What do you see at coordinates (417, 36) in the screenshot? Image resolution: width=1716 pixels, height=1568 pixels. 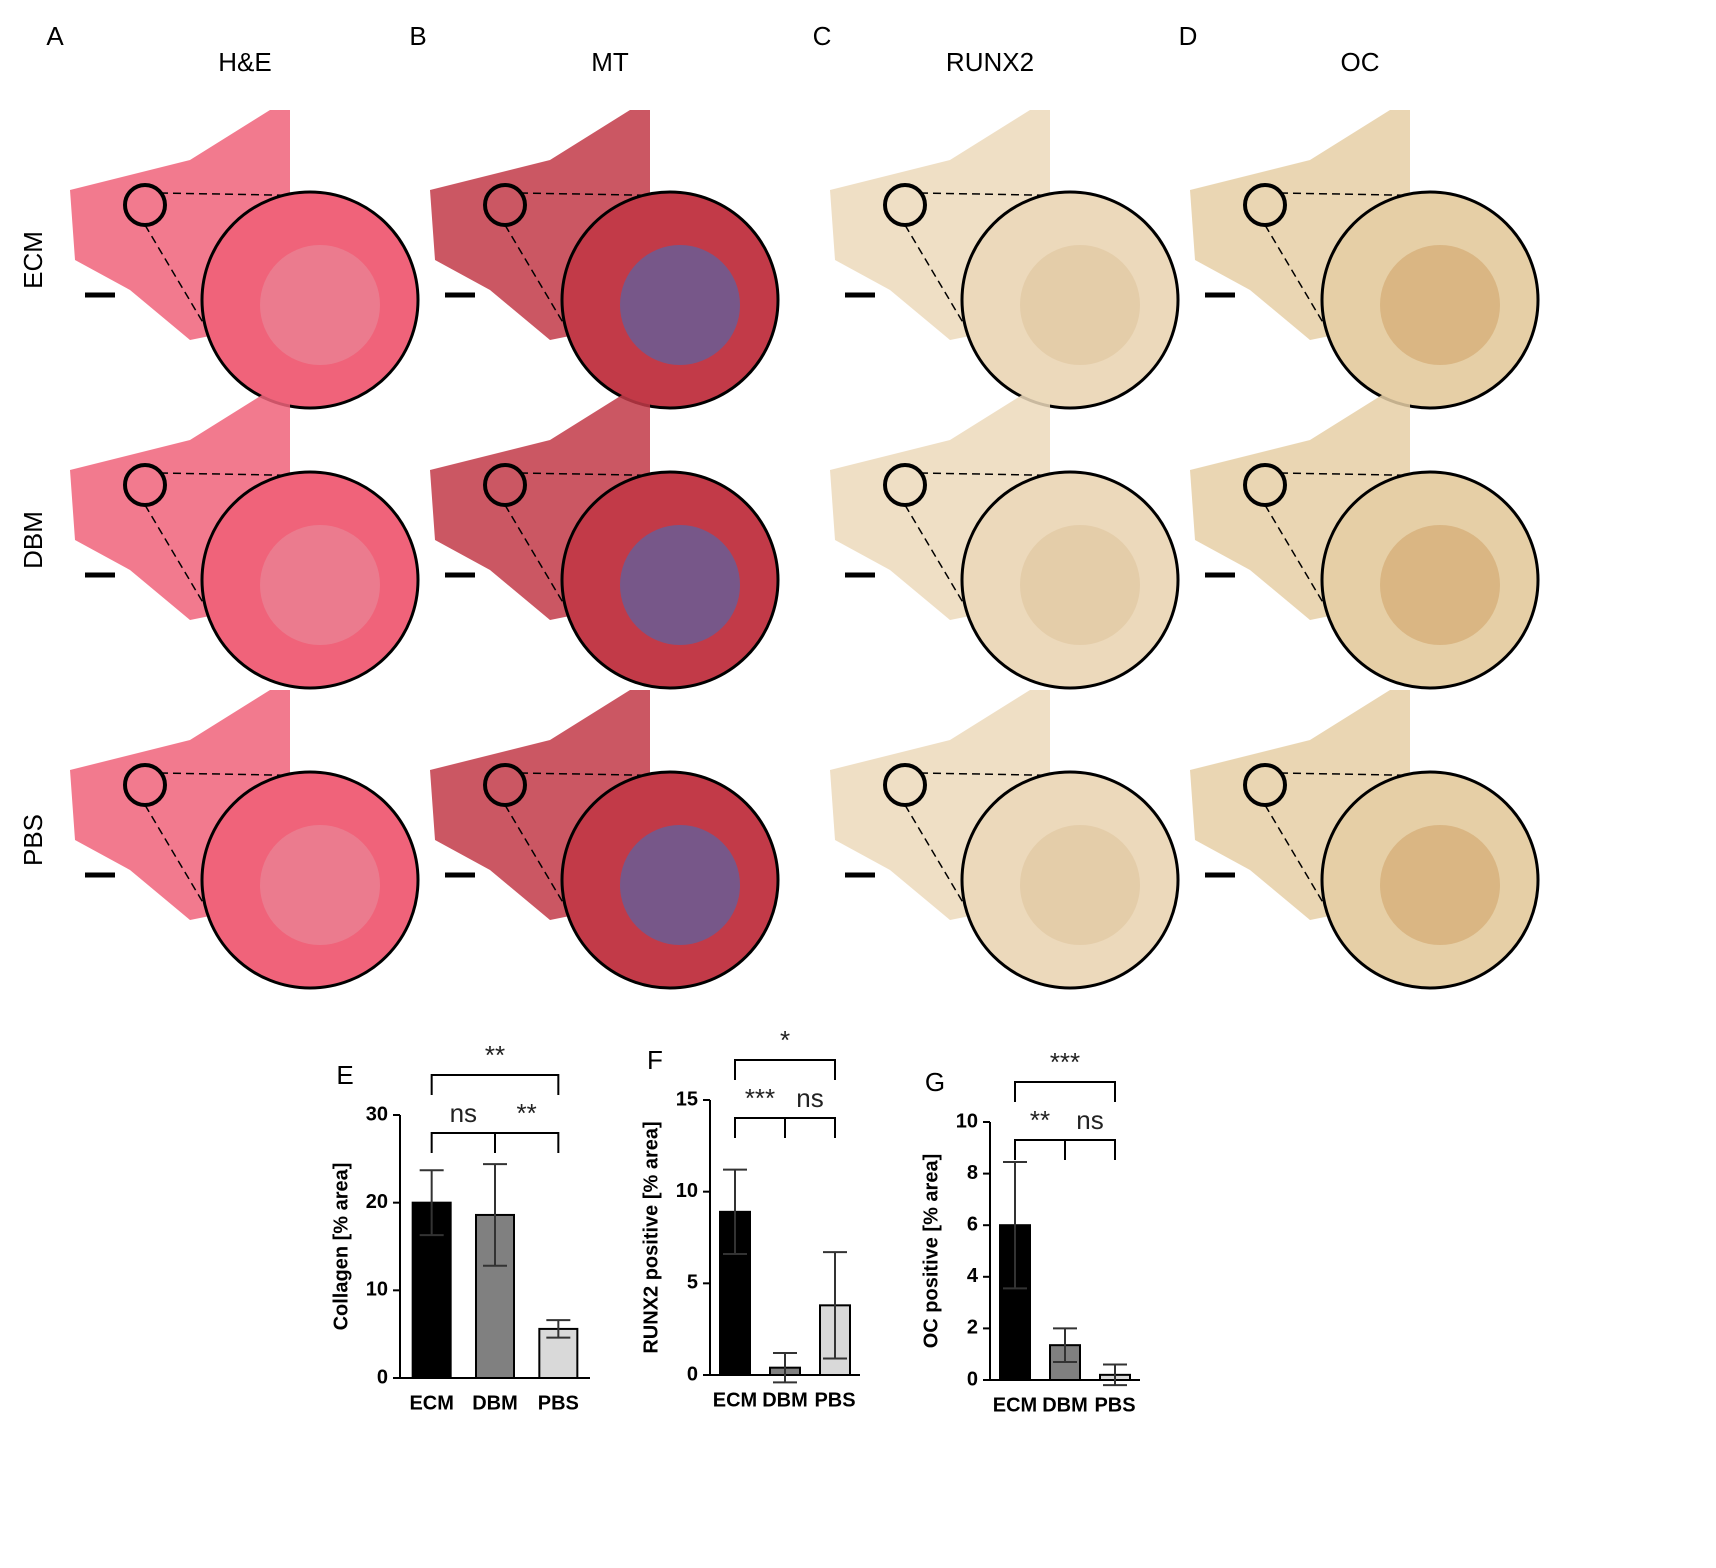 I see `panel-label: B` at bounding box center [417, 36].